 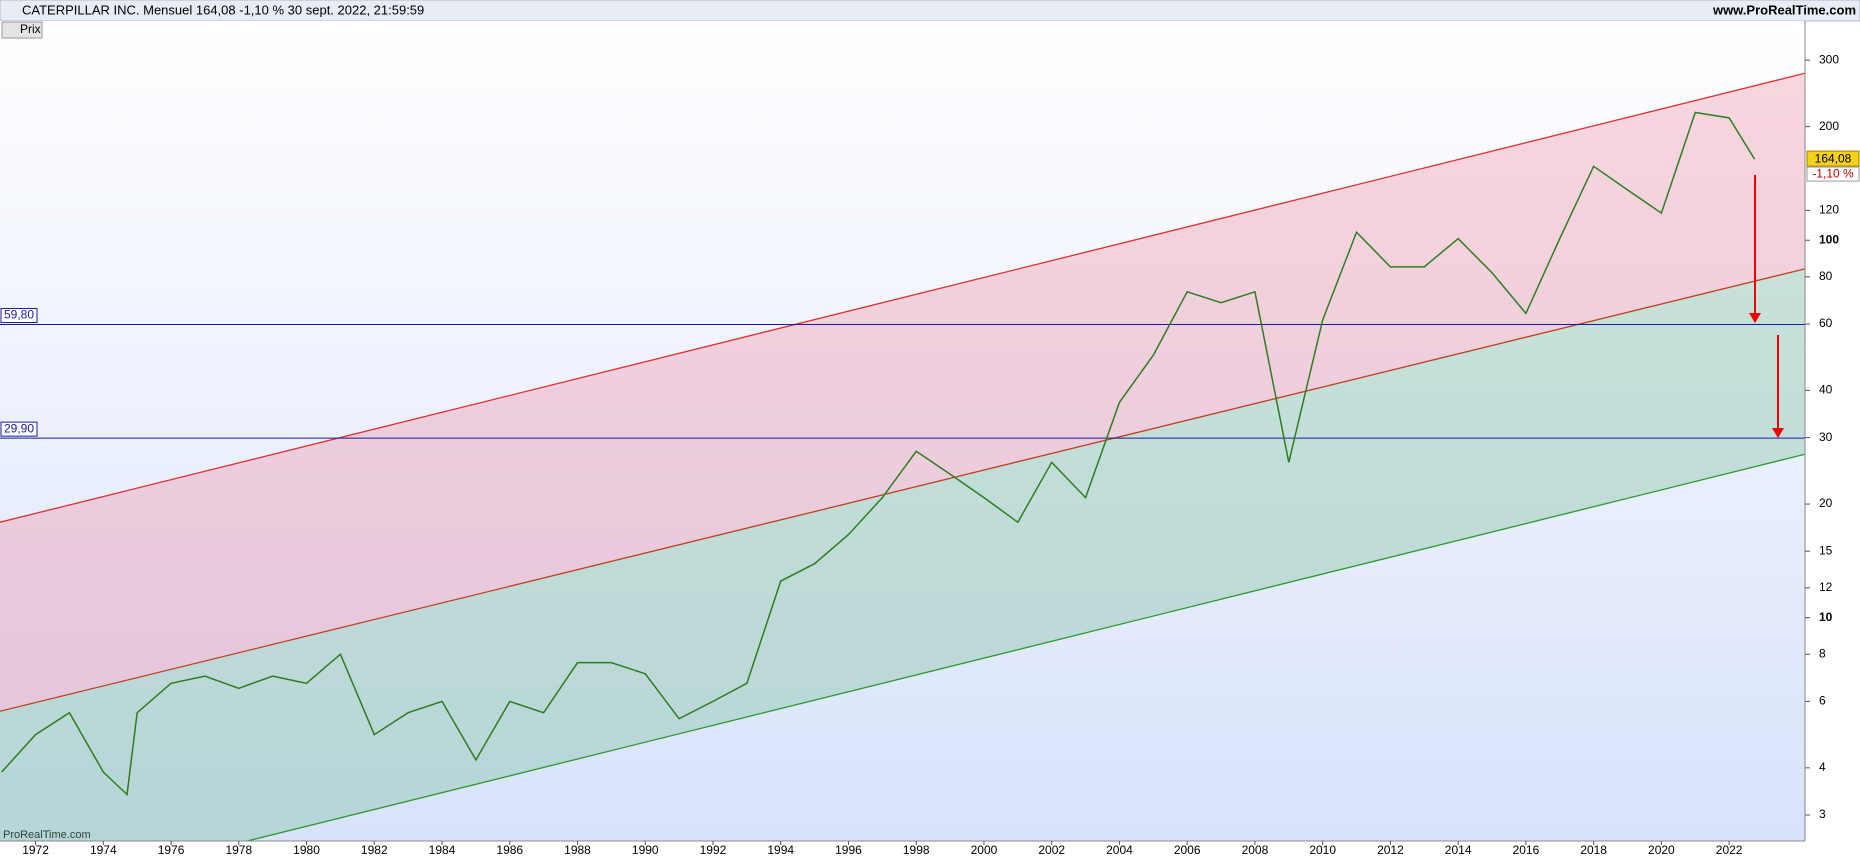 What do you see at coordinates (645, 850) in the screenshot?
I see `x-tick-label: 1990` at bounding box center [645, 850].